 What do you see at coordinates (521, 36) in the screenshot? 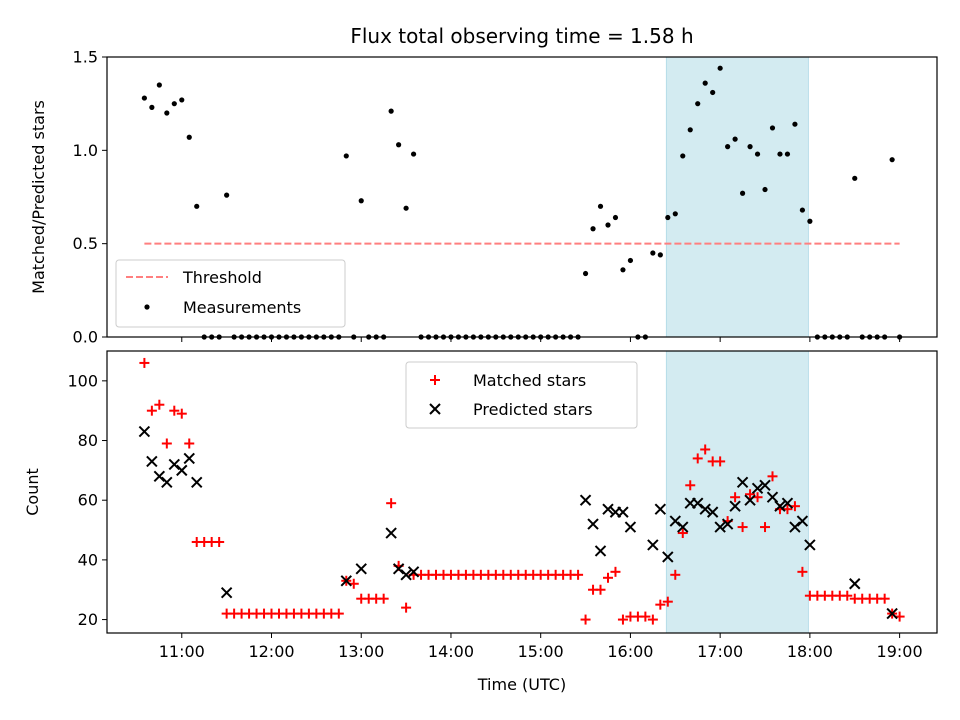
I see `chart-title: Flux total observing time = 1.58 h` at bounding box center [521, 36].